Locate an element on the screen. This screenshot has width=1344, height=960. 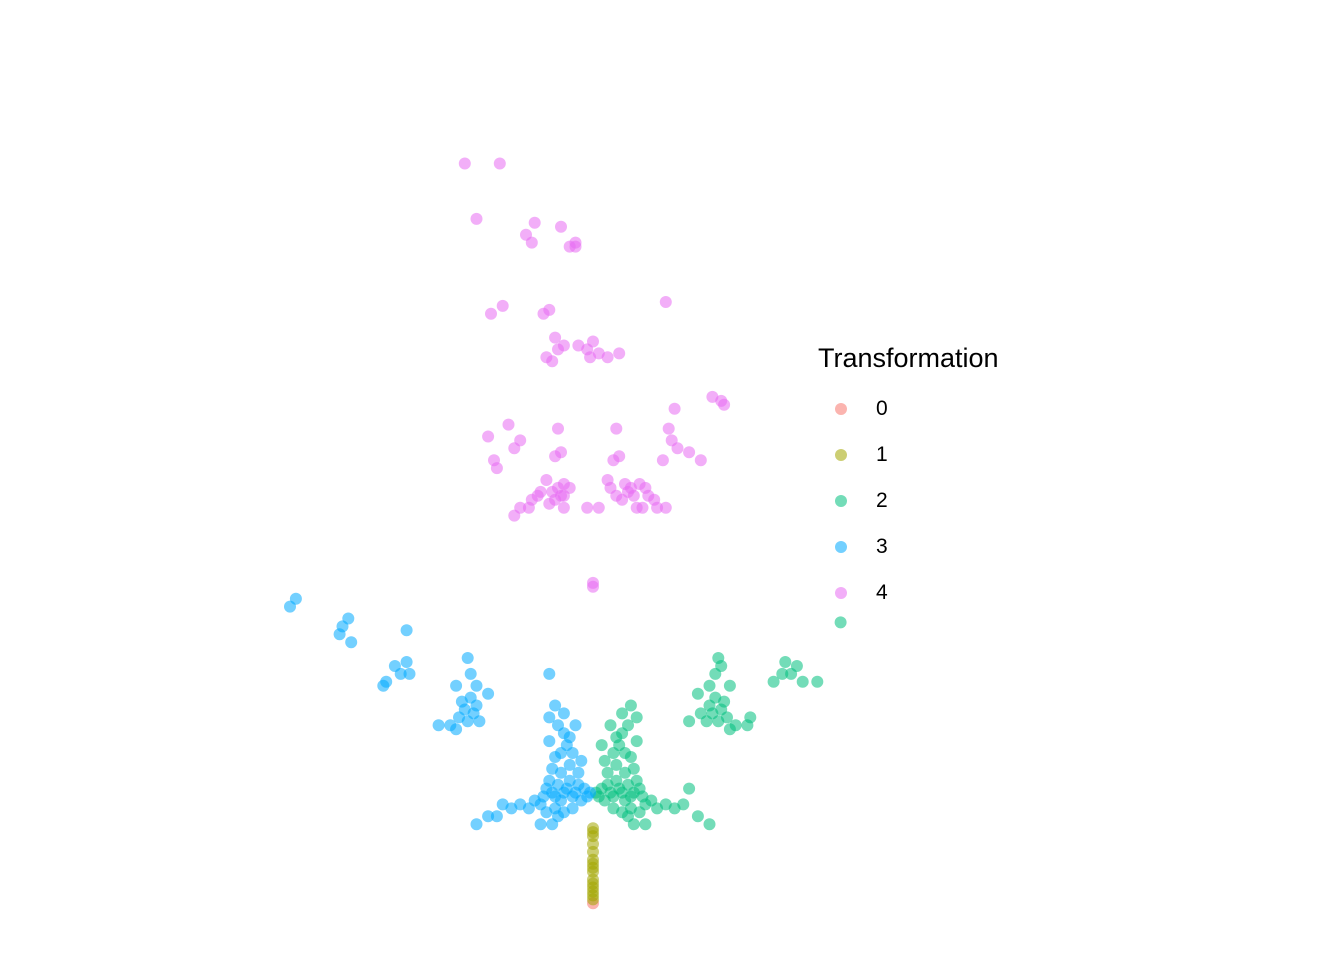
legend-item-4: 4 is located at coordinates (938, 593).